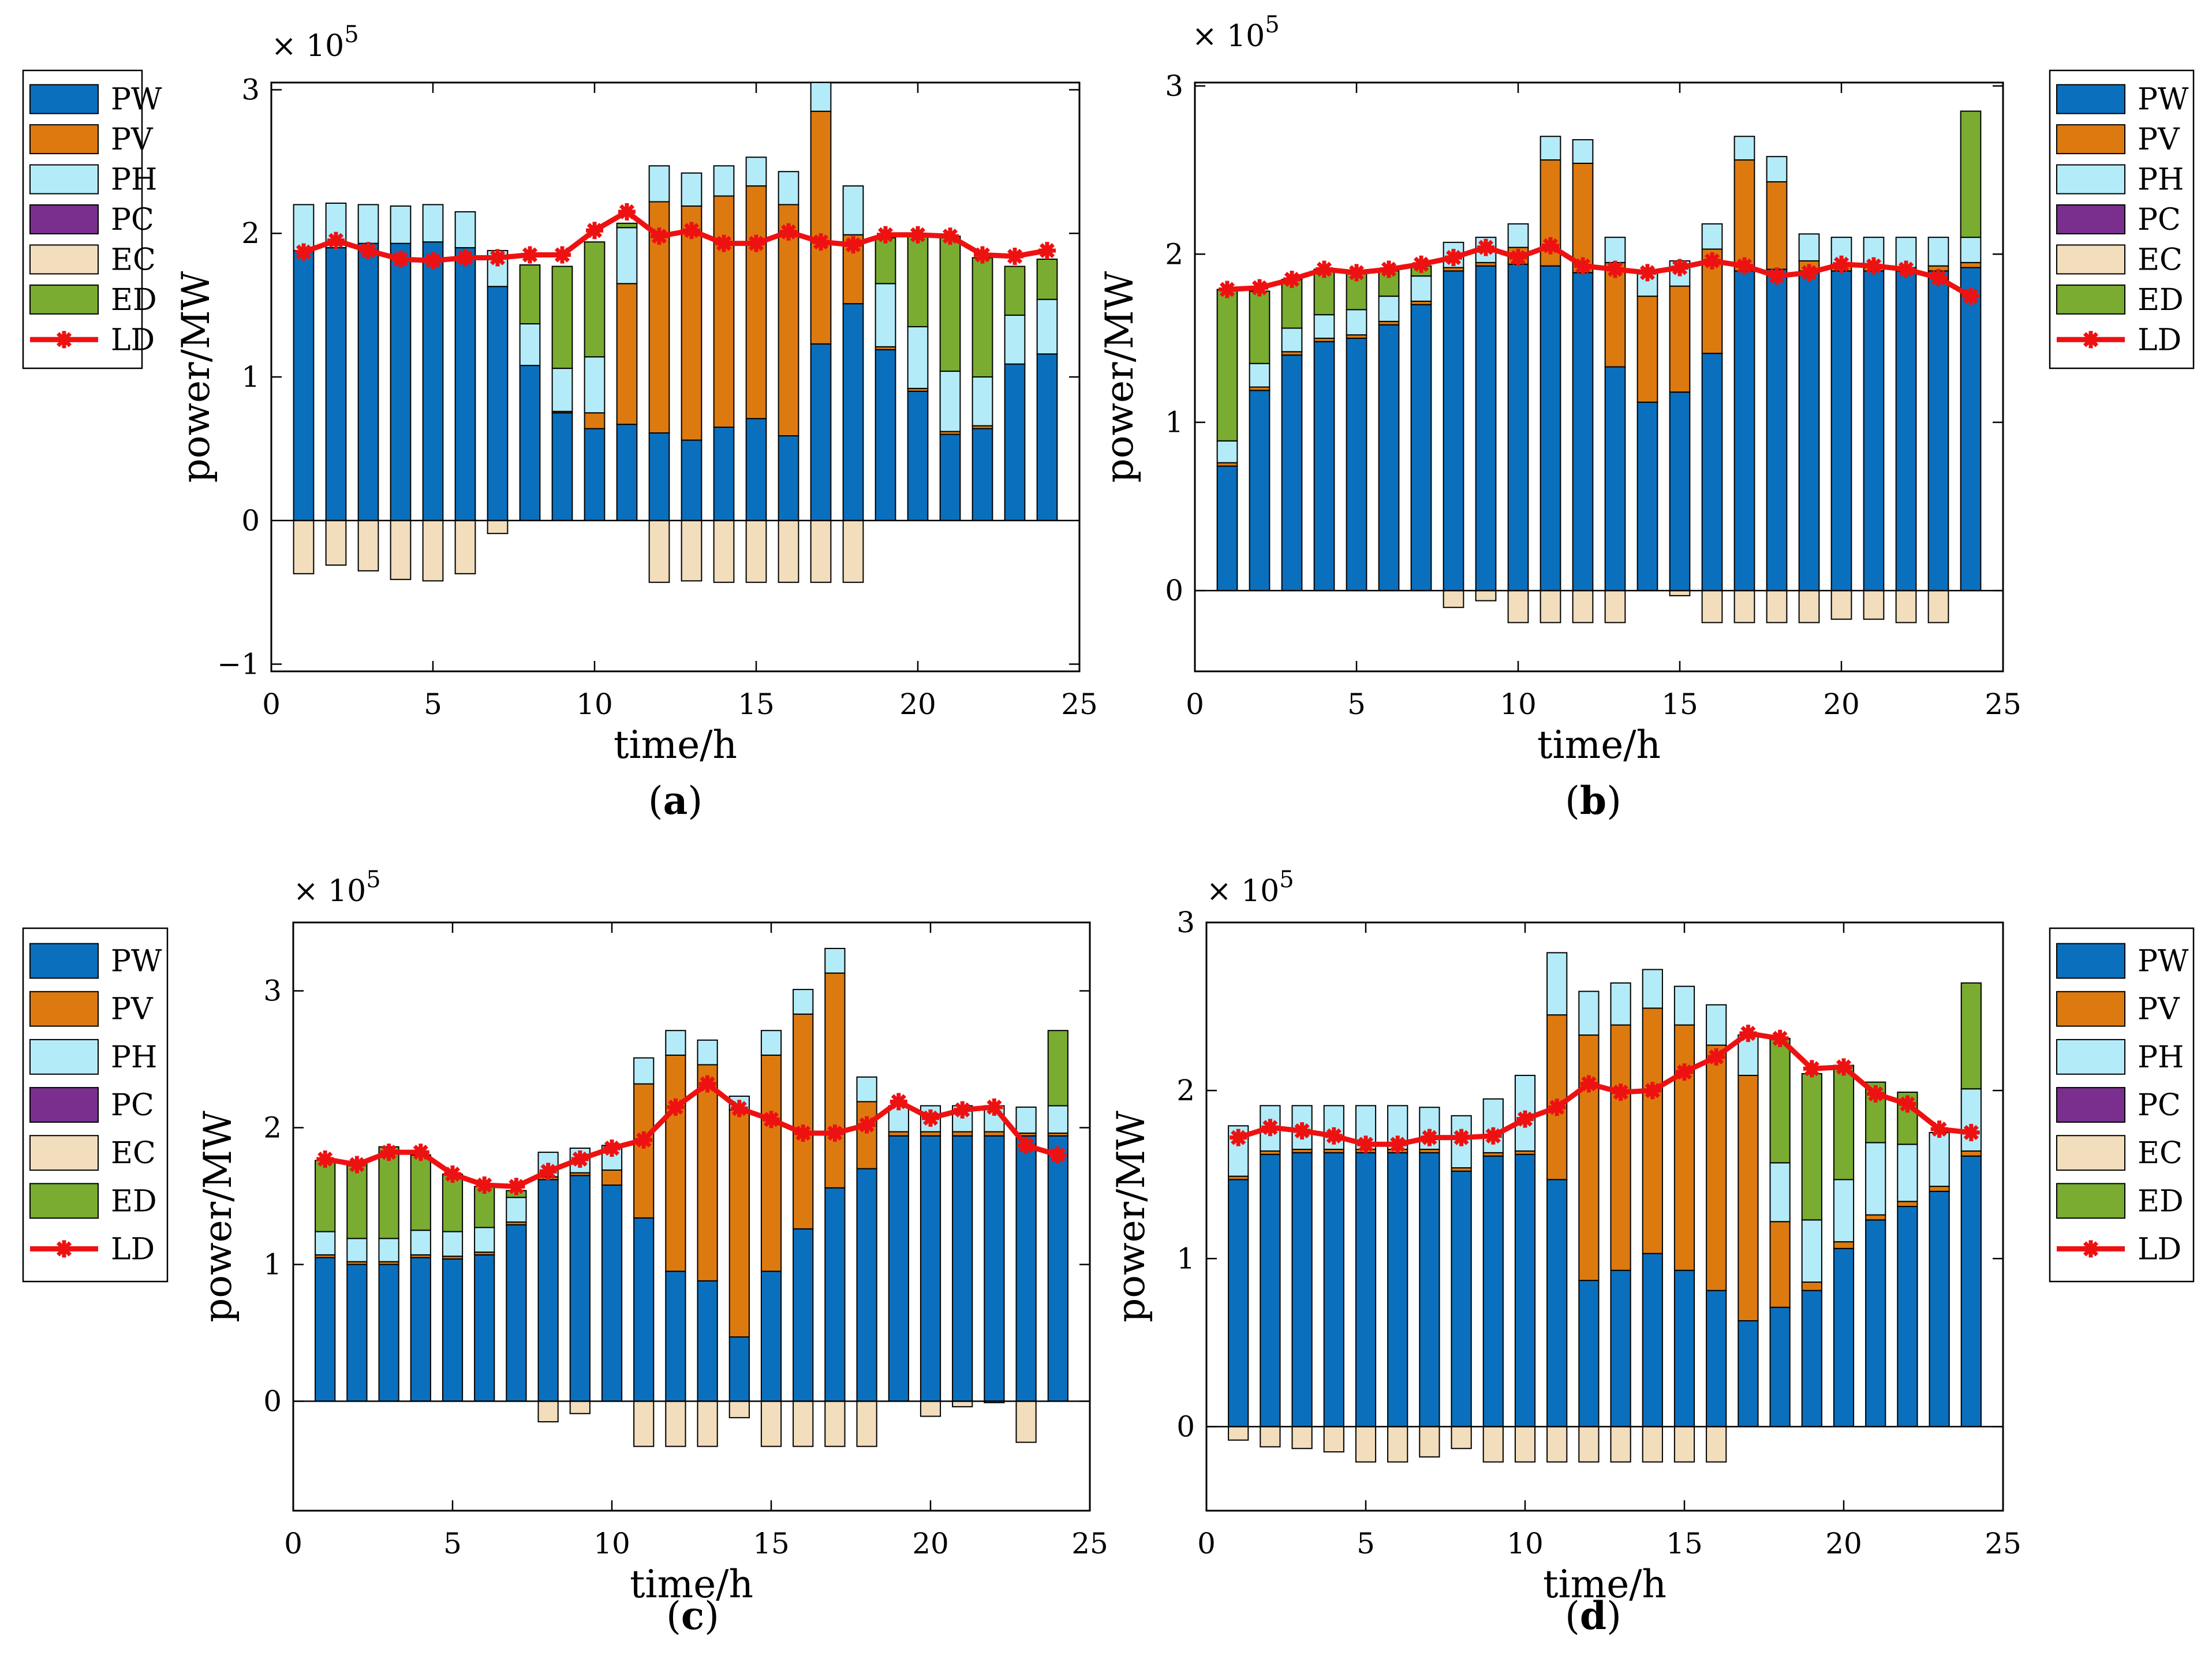  What do you see at coordinates (757, 705) in the screenshot?
I see `x-tick-label: 15` at bounding box center [757, 705].